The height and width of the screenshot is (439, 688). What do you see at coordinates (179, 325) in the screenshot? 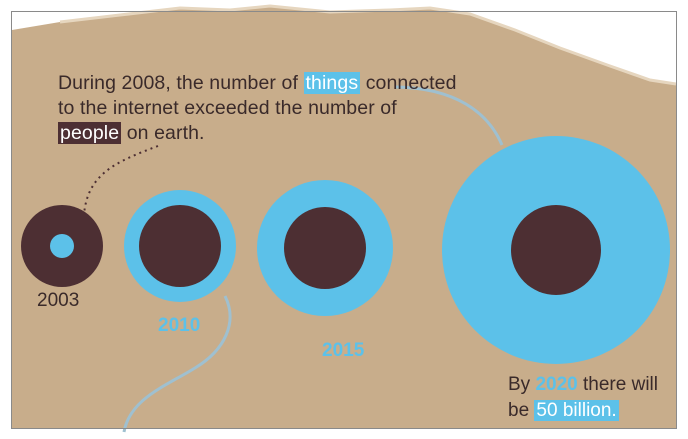
I see `year-label-2010: 2010` at bounding box center [179, 325].